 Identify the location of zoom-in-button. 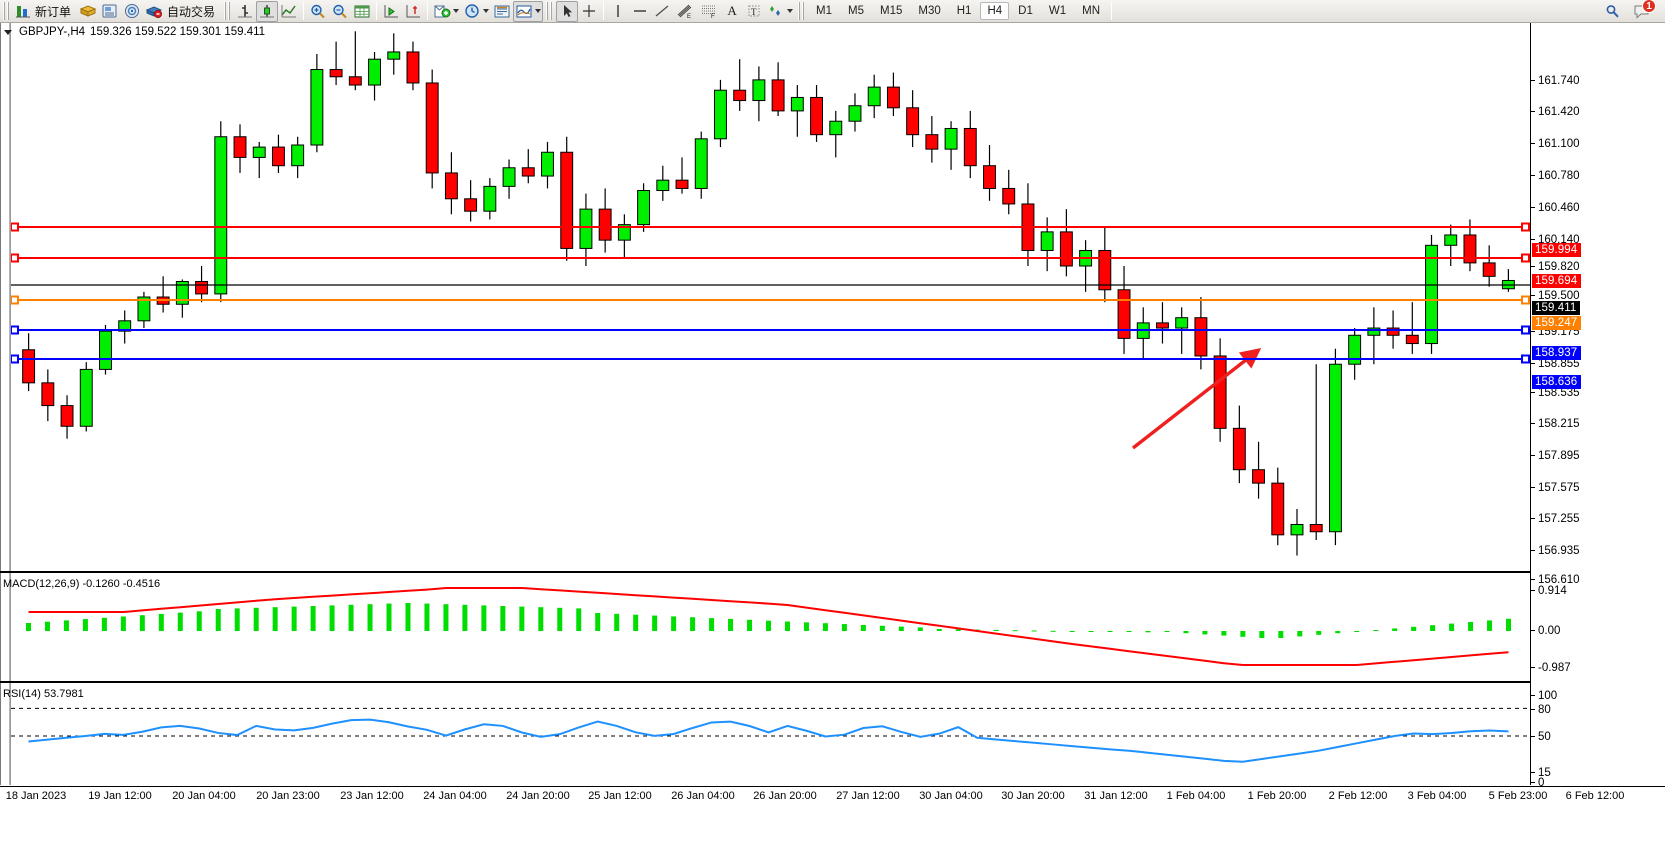
(318, 11).